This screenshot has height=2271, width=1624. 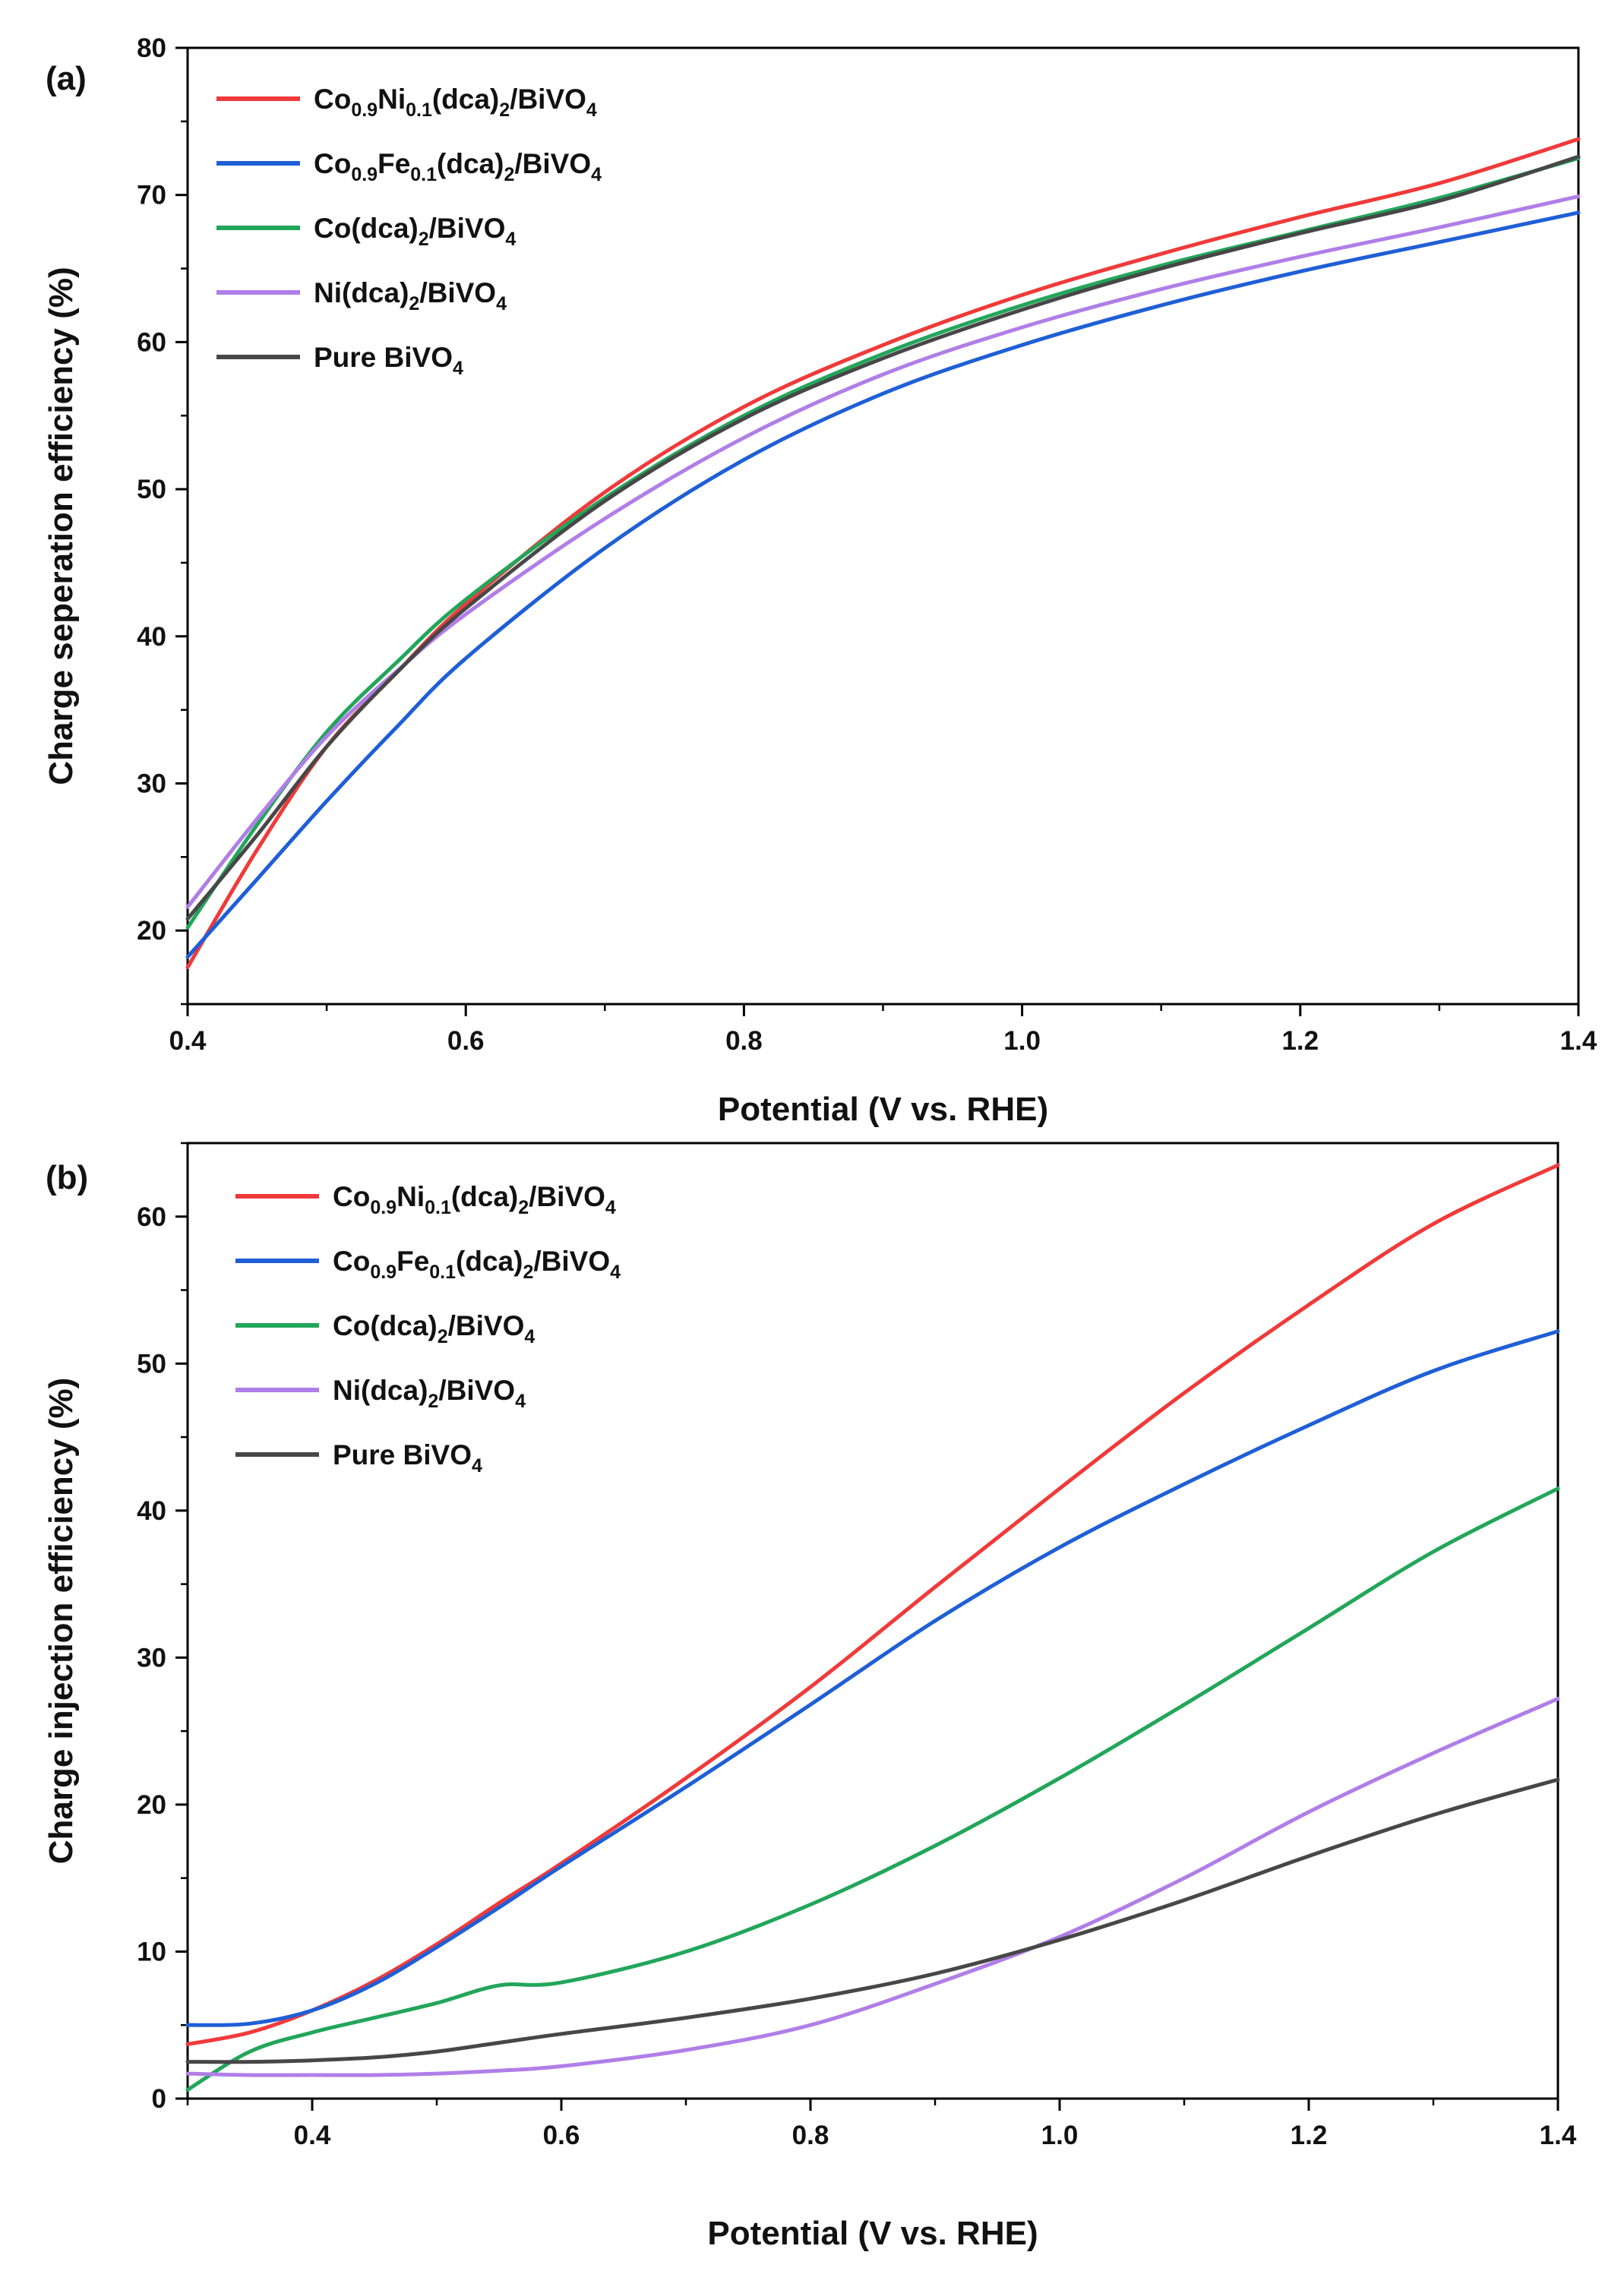 What do you see at coordinates (152, 48) in the screenshot?
I see `y-tick-label: 80` at bounding box center [152, 48].